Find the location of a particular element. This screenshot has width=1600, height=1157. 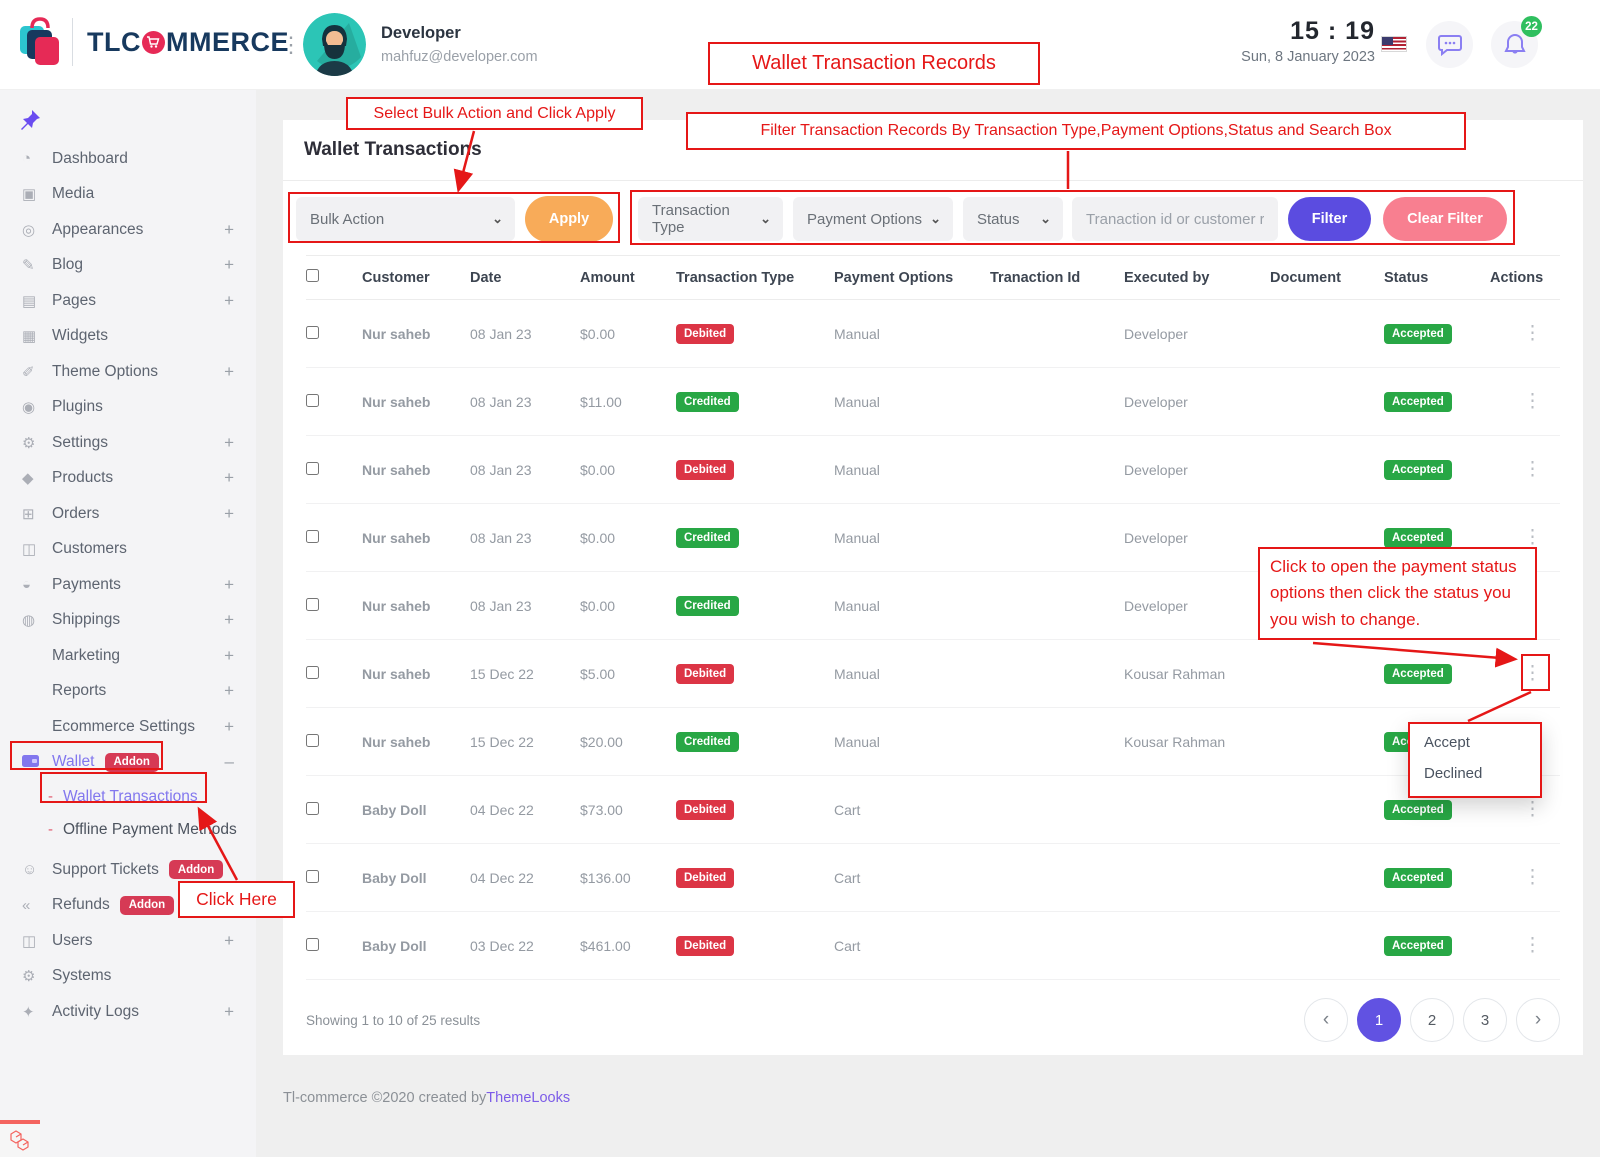

status-select: Status ⌄ is located at coordinates (1013, 219).